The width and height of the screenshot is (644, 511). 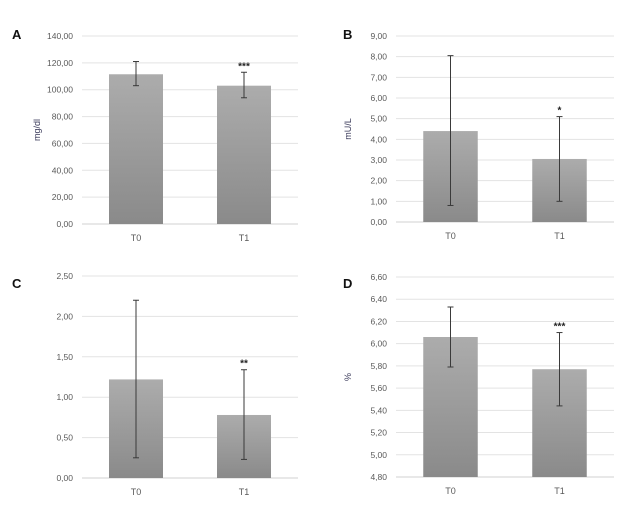 What do you see at coordinates (348, 129) in the screenshot?
I see `y-axis-label: mU/L` at bounding box center [348, 129].